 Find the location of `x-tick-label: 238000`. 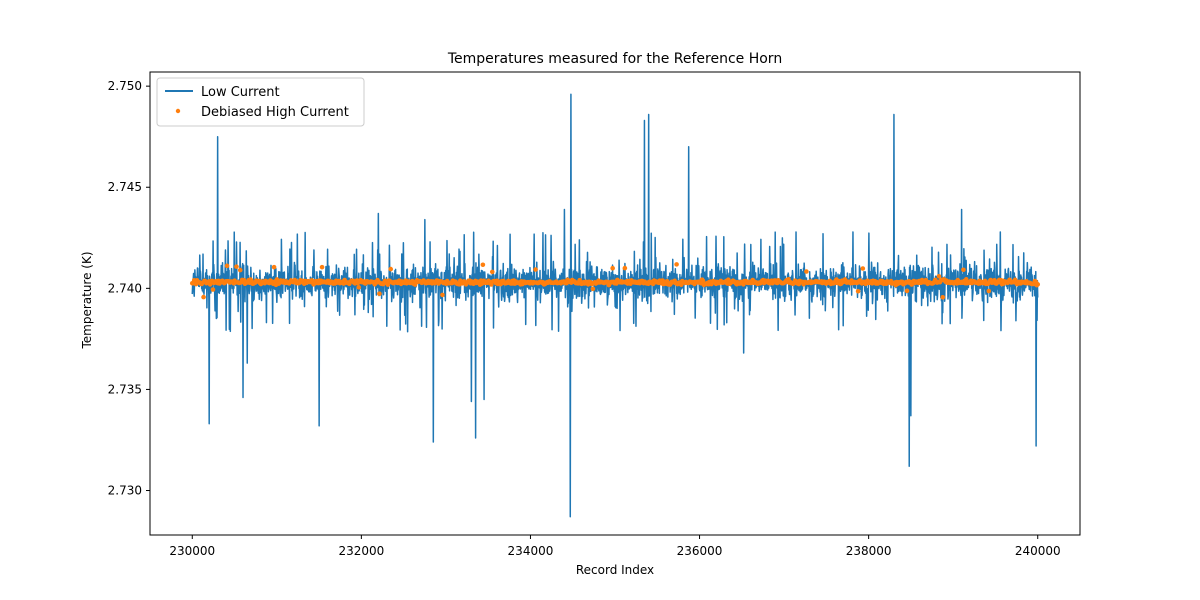

x-tick-label: 238000 is located at coordinates (869, 551).